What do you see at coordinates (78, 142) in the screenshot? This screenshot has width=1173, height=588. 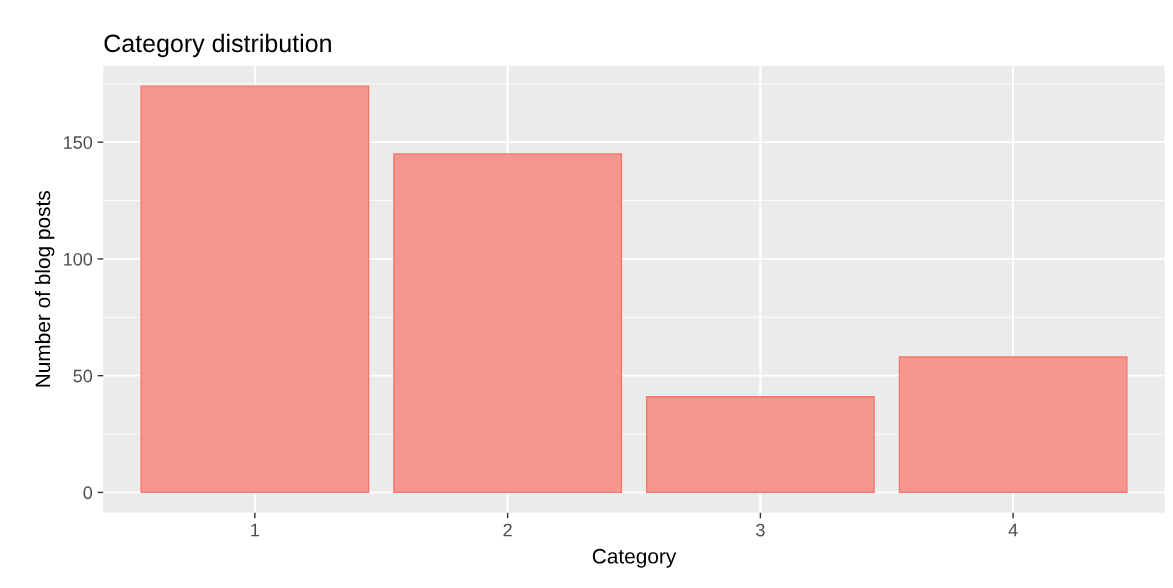 I see `y-tick-label: 150` at bounding box center [78, 142].